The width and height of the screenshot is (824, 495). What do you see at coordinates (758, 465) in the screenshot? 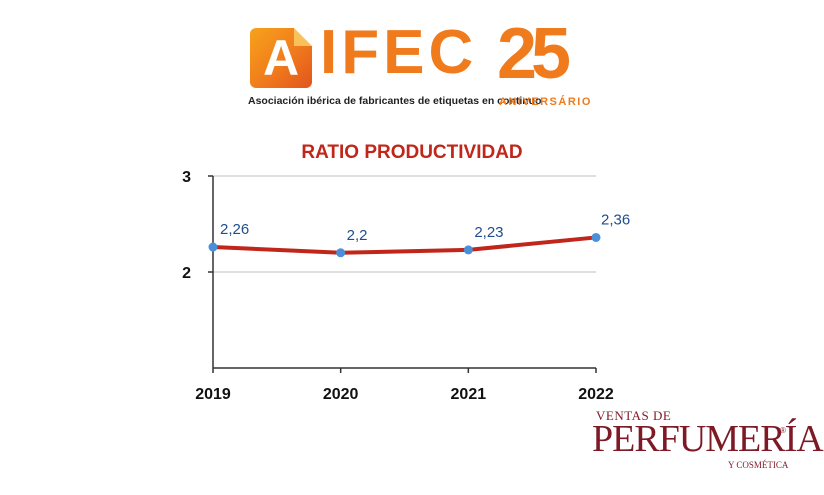
I see `ventas-logo-sub: Y COSMÉTICA` at bounding box center [758, 465].